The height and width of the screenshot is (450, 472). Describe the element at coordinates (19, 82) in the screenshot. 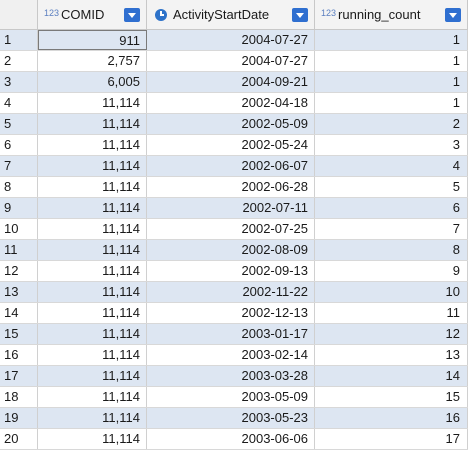

I see `row-number: 3` at that location.